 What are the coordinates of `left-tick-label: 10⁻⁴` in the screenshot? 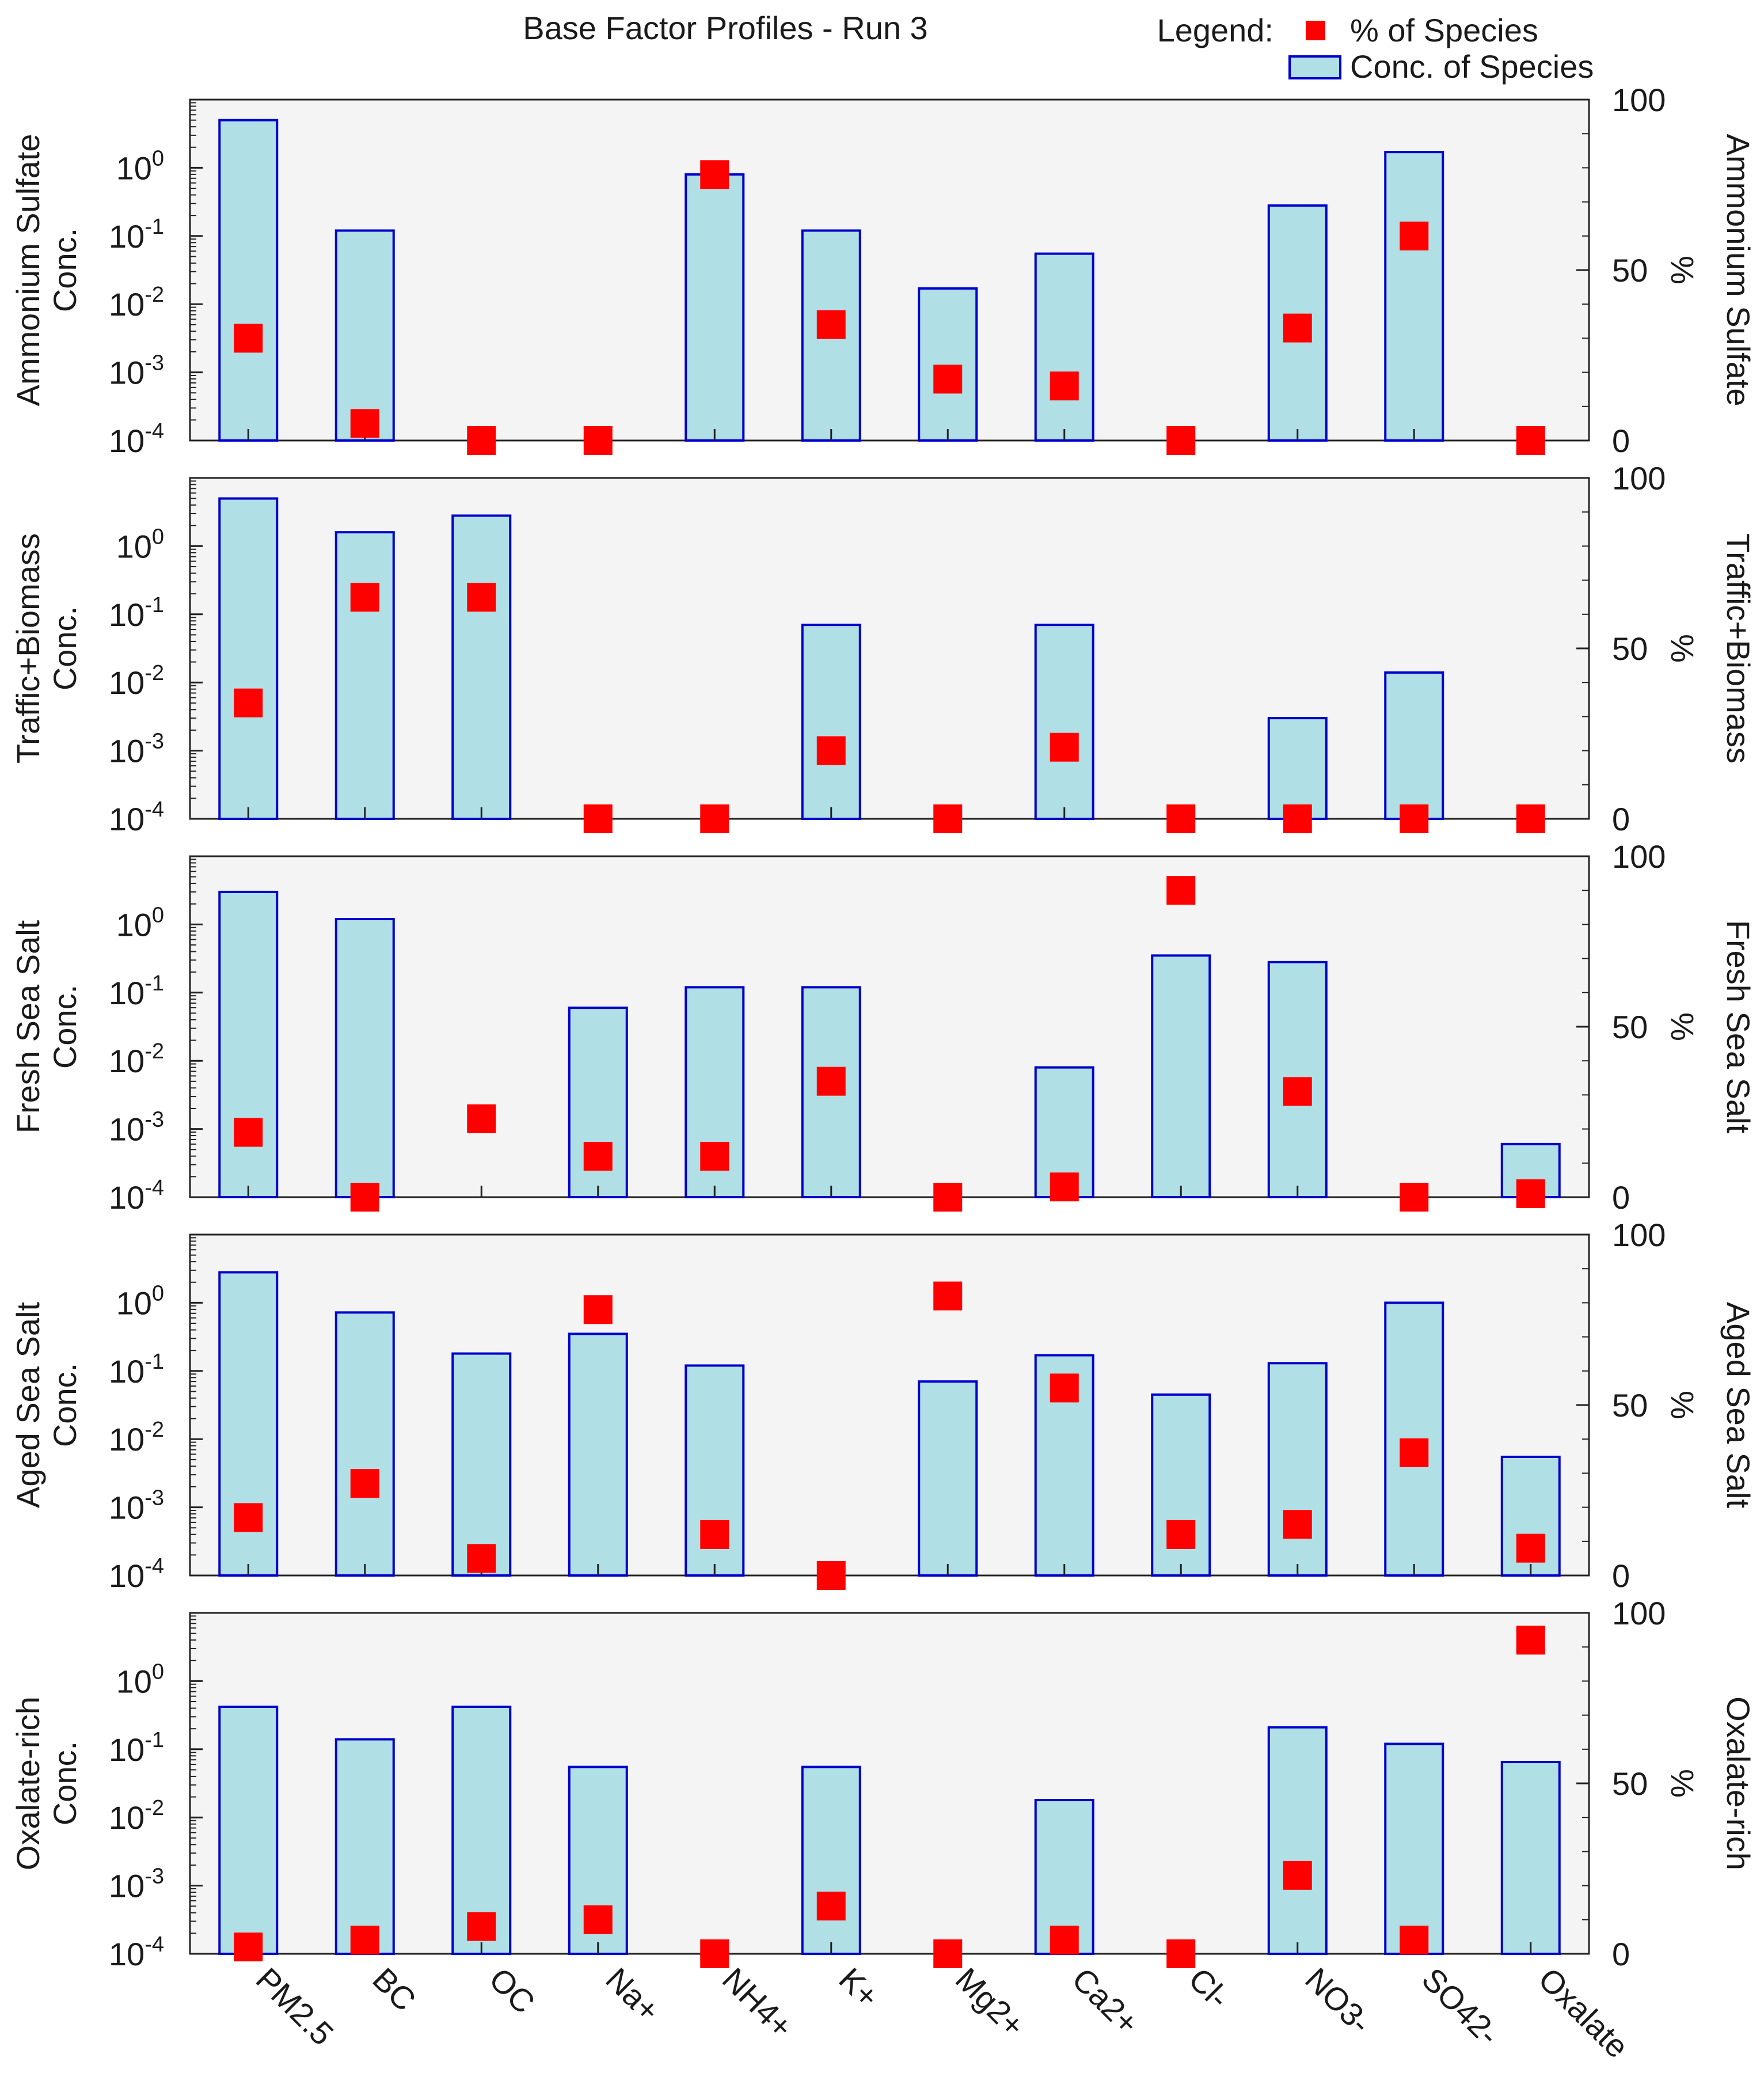 It's located at (137, 1952).